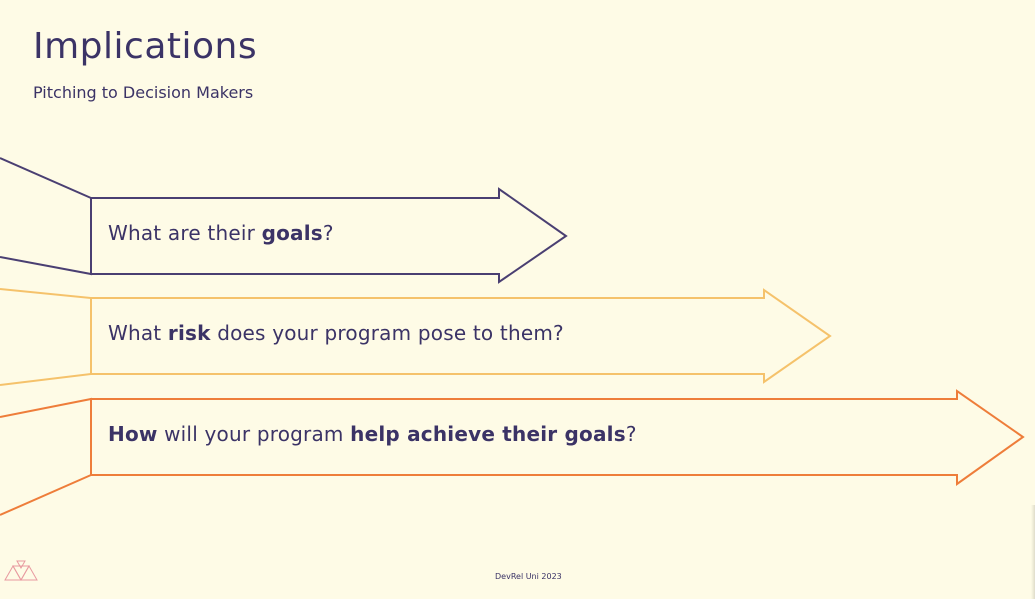 The image size is (1035, 599). Describe the element at coordinates (143, 92) in the screenshot. I see `page-subtitle: Pitching to Decision Makers` at that location.